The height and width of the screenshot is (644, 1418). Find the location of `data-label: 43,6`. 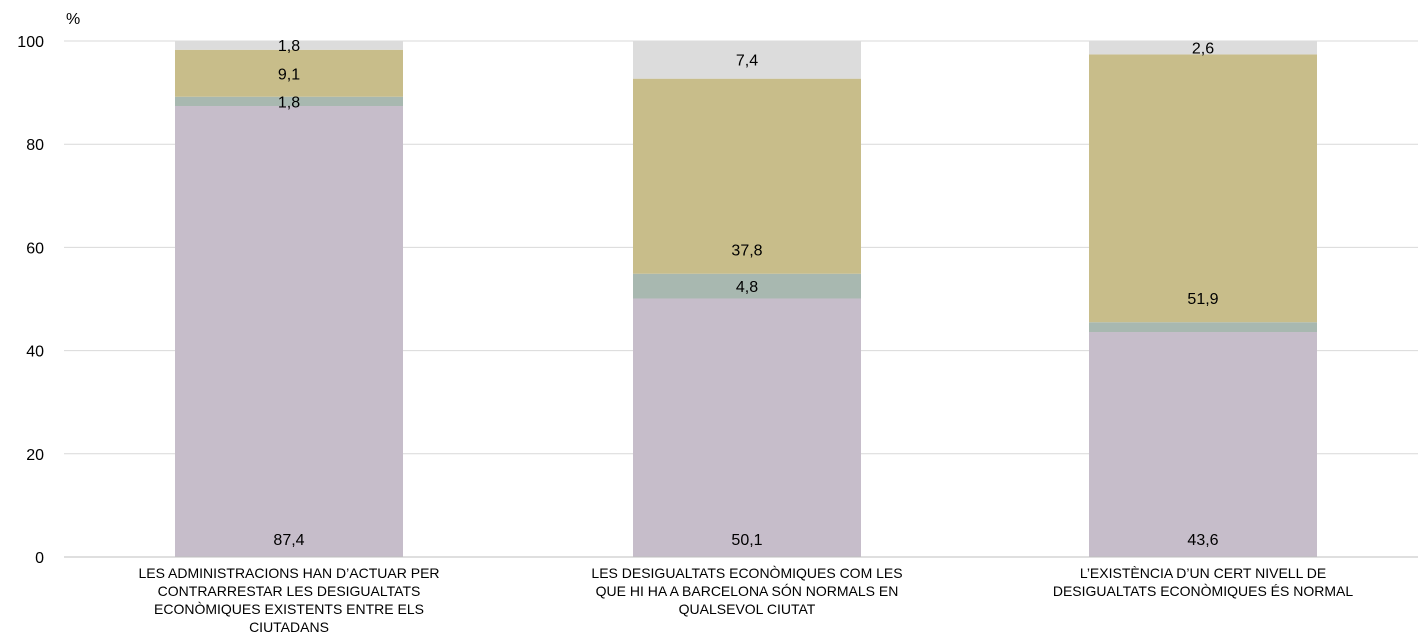

data-label: 43,6 is located at coordinates (1202, 540).